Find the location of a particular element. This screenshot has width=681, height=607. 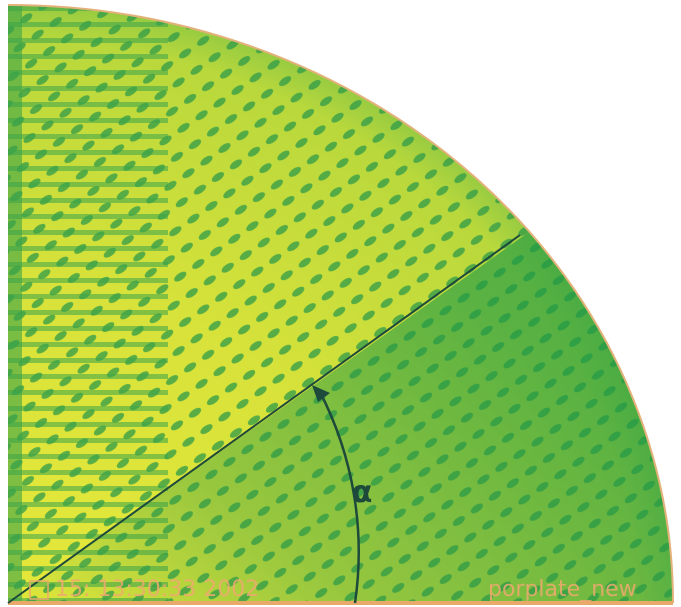

angle-label: α is located at coordinates (362, 492).